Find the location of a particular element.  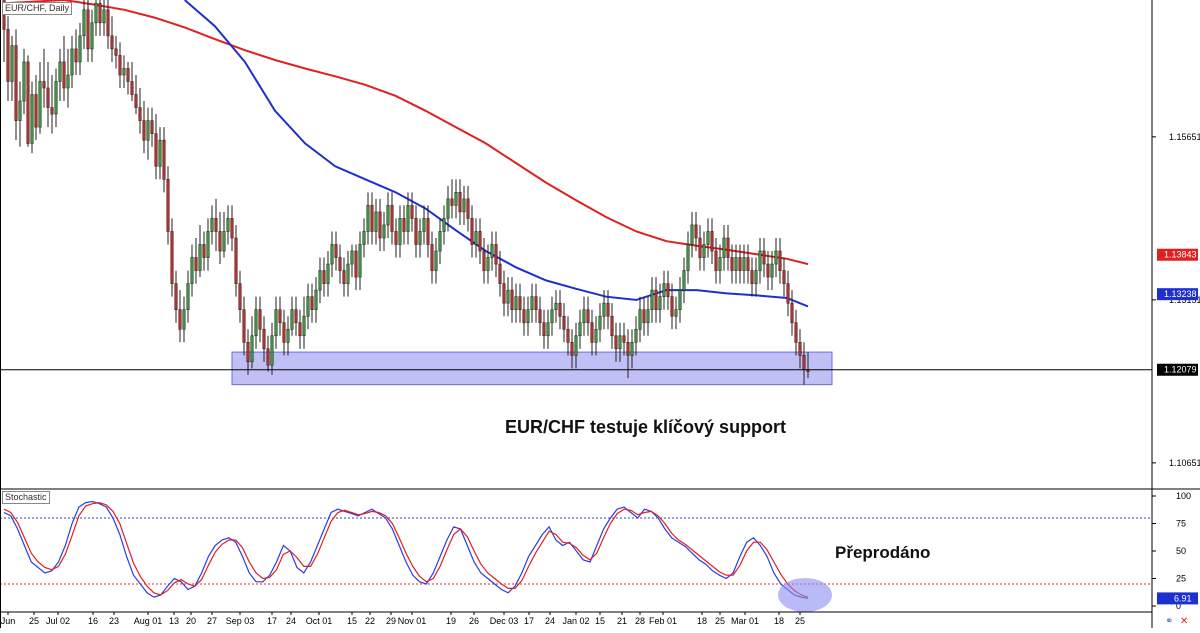

time-tick-label: 17 is located at coordinates (529, 621).